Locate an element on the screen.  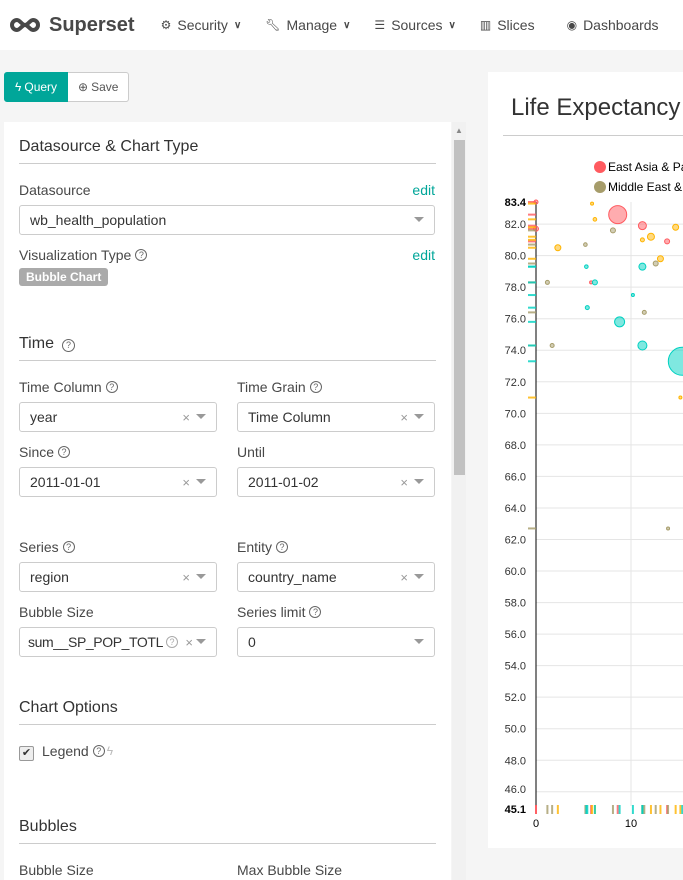
y-tick-label: 46.0 is located at coordinates (515, 790).